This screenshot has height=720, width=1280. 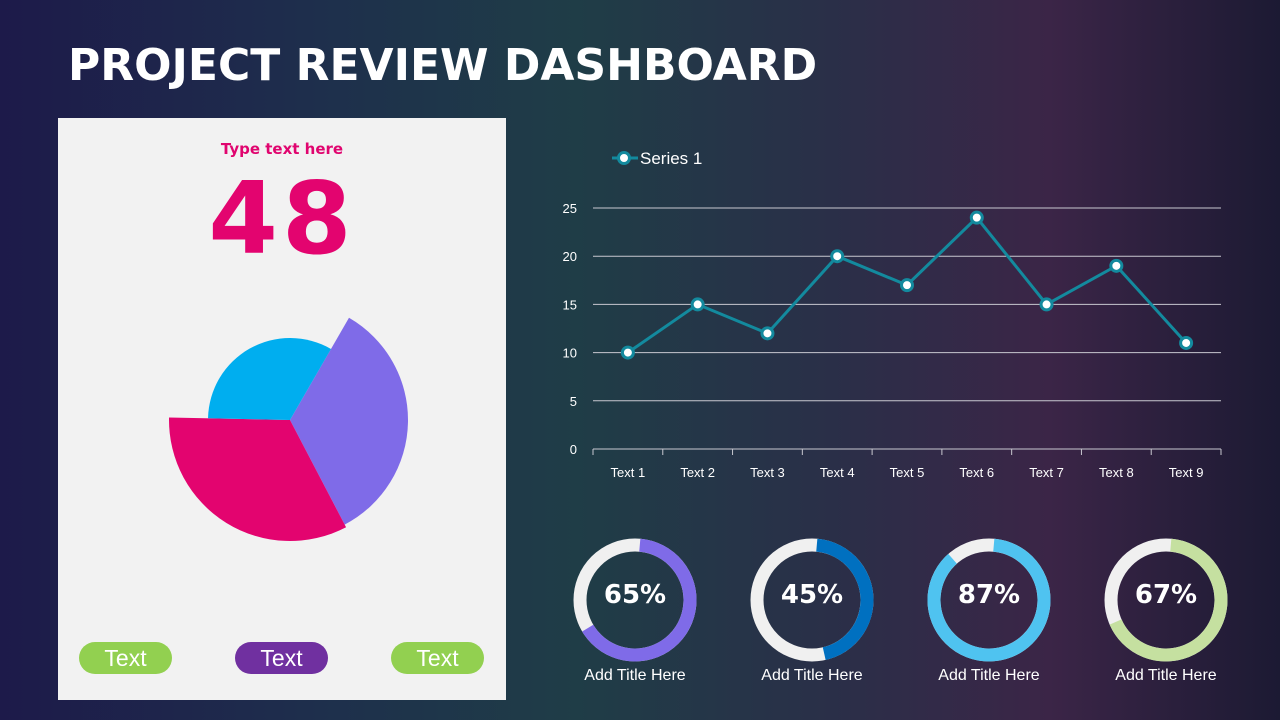 I want to click on donut-value: 87%, so click(x=989, y=595).